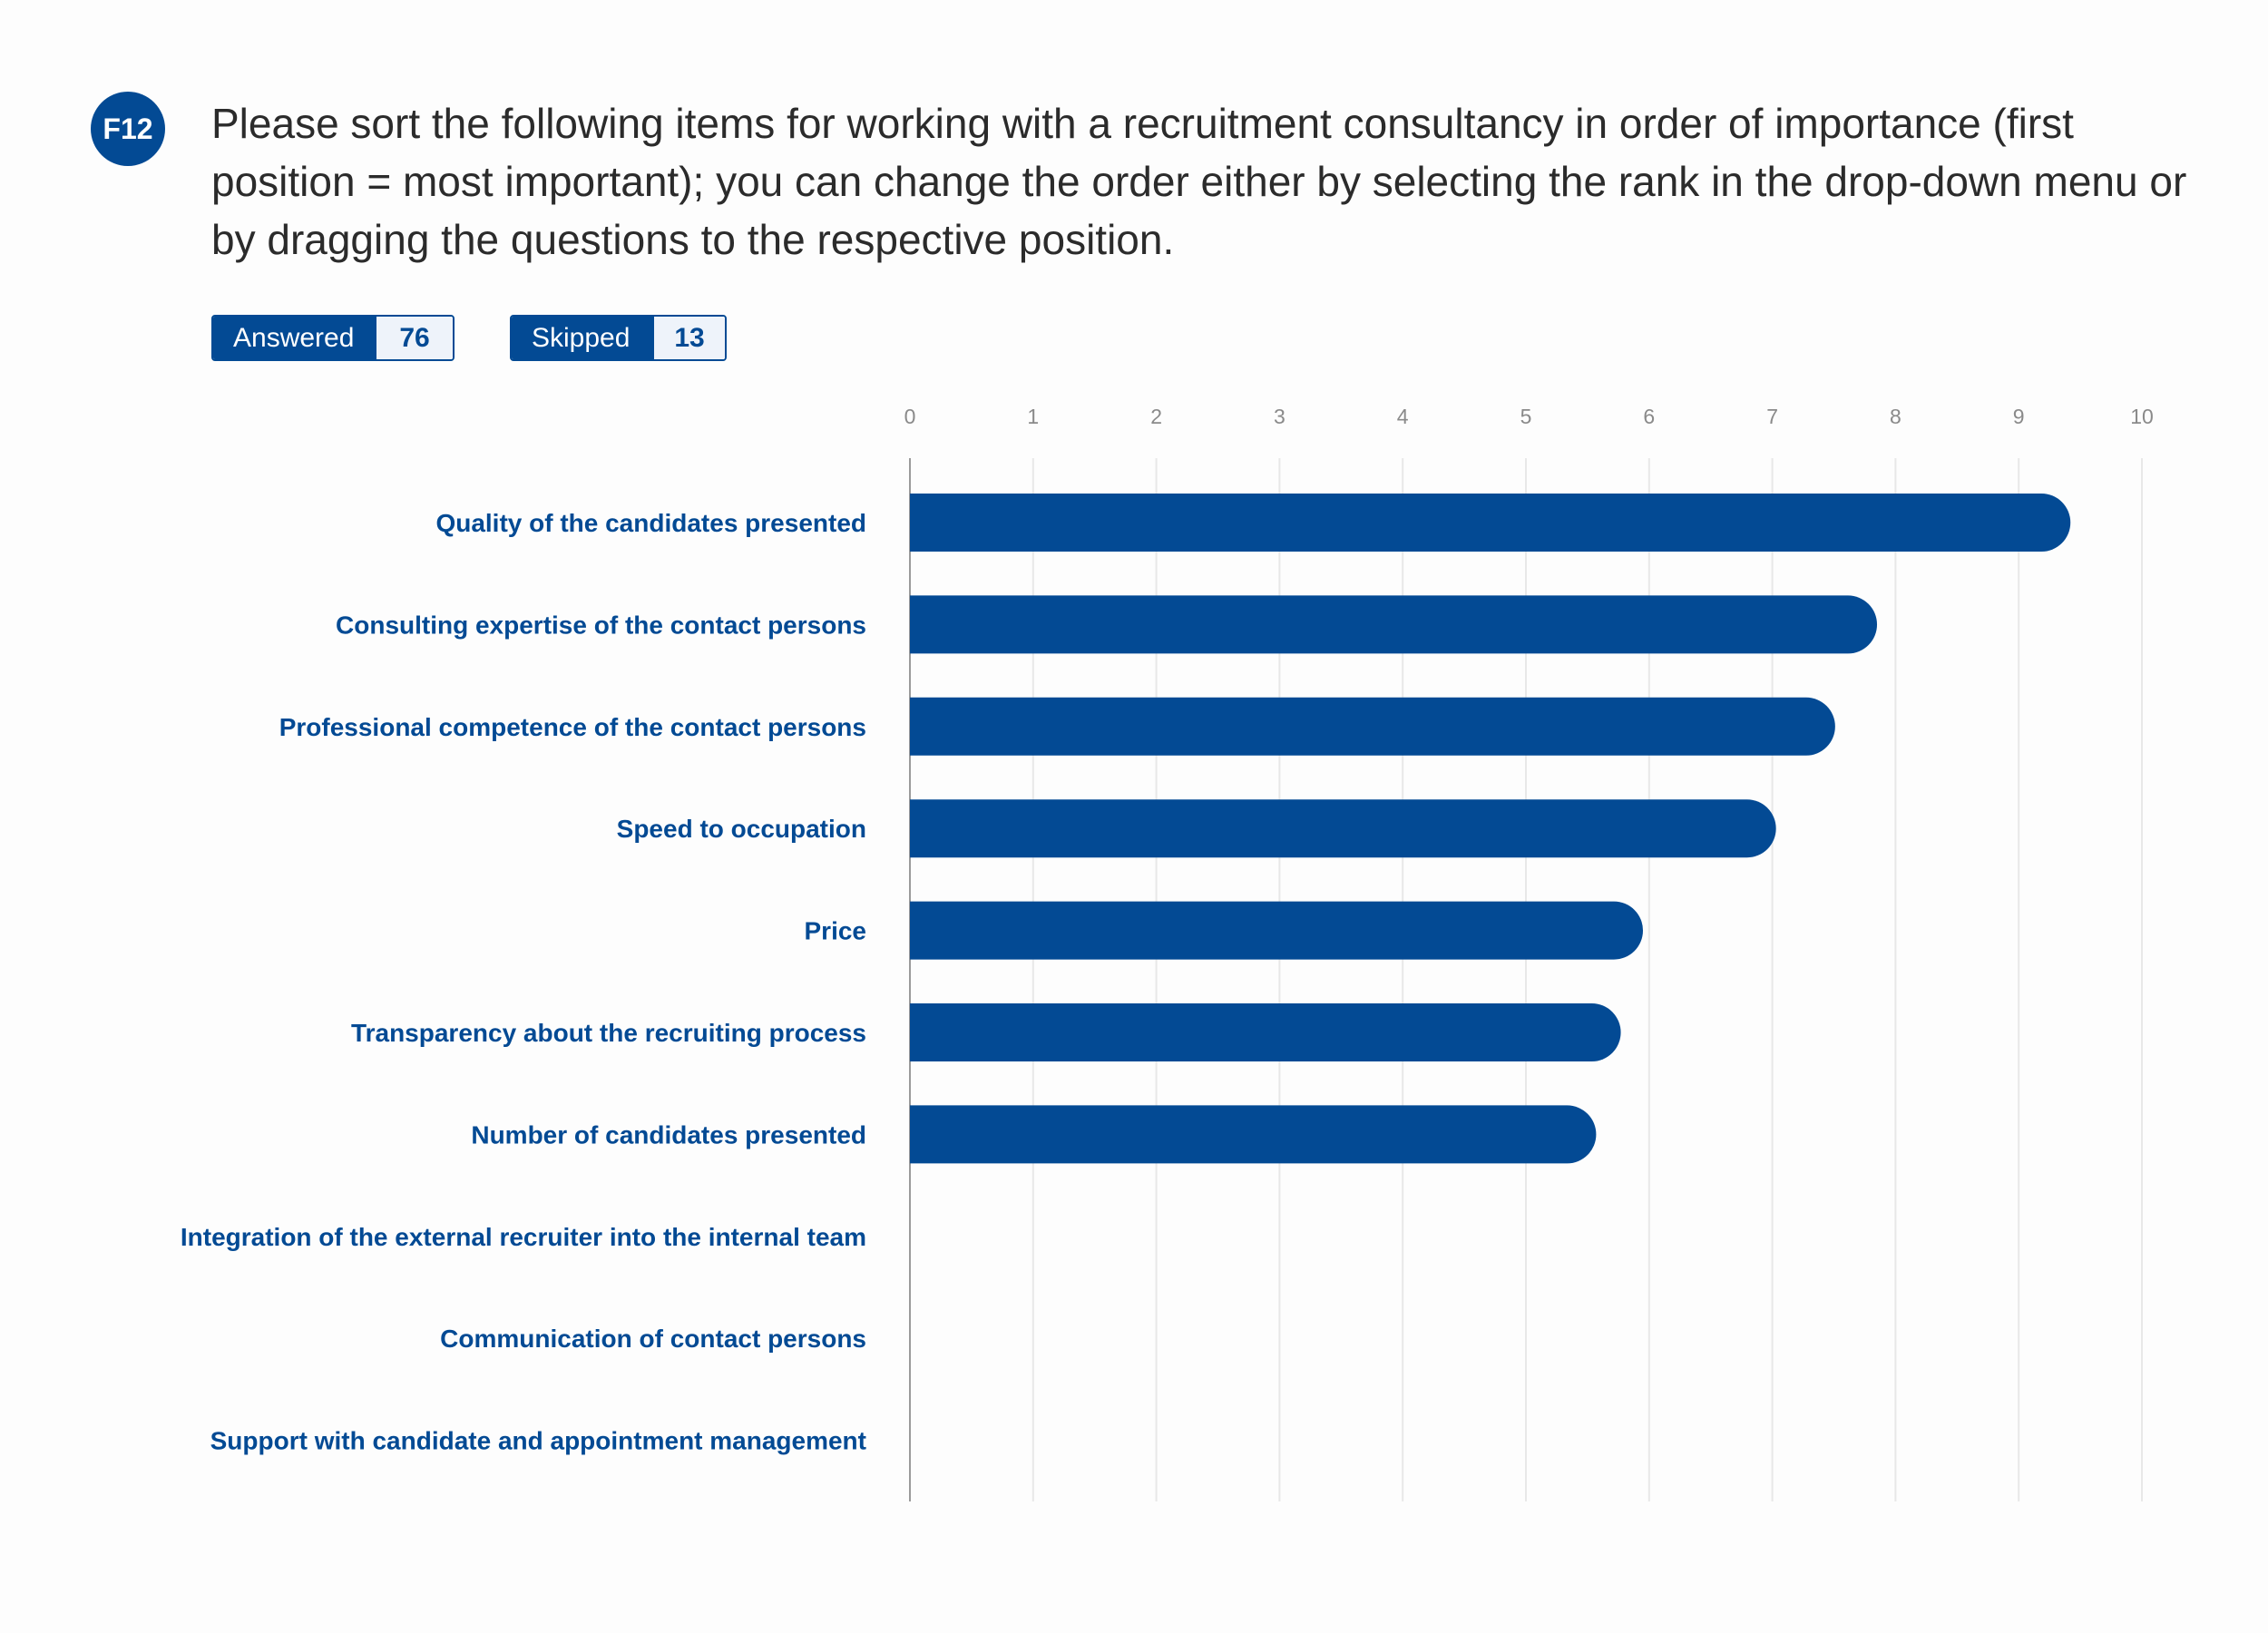  Describe the element at coordinates (1403, 416) in the screenshot. I see `x-tick-label: 4` at that location.